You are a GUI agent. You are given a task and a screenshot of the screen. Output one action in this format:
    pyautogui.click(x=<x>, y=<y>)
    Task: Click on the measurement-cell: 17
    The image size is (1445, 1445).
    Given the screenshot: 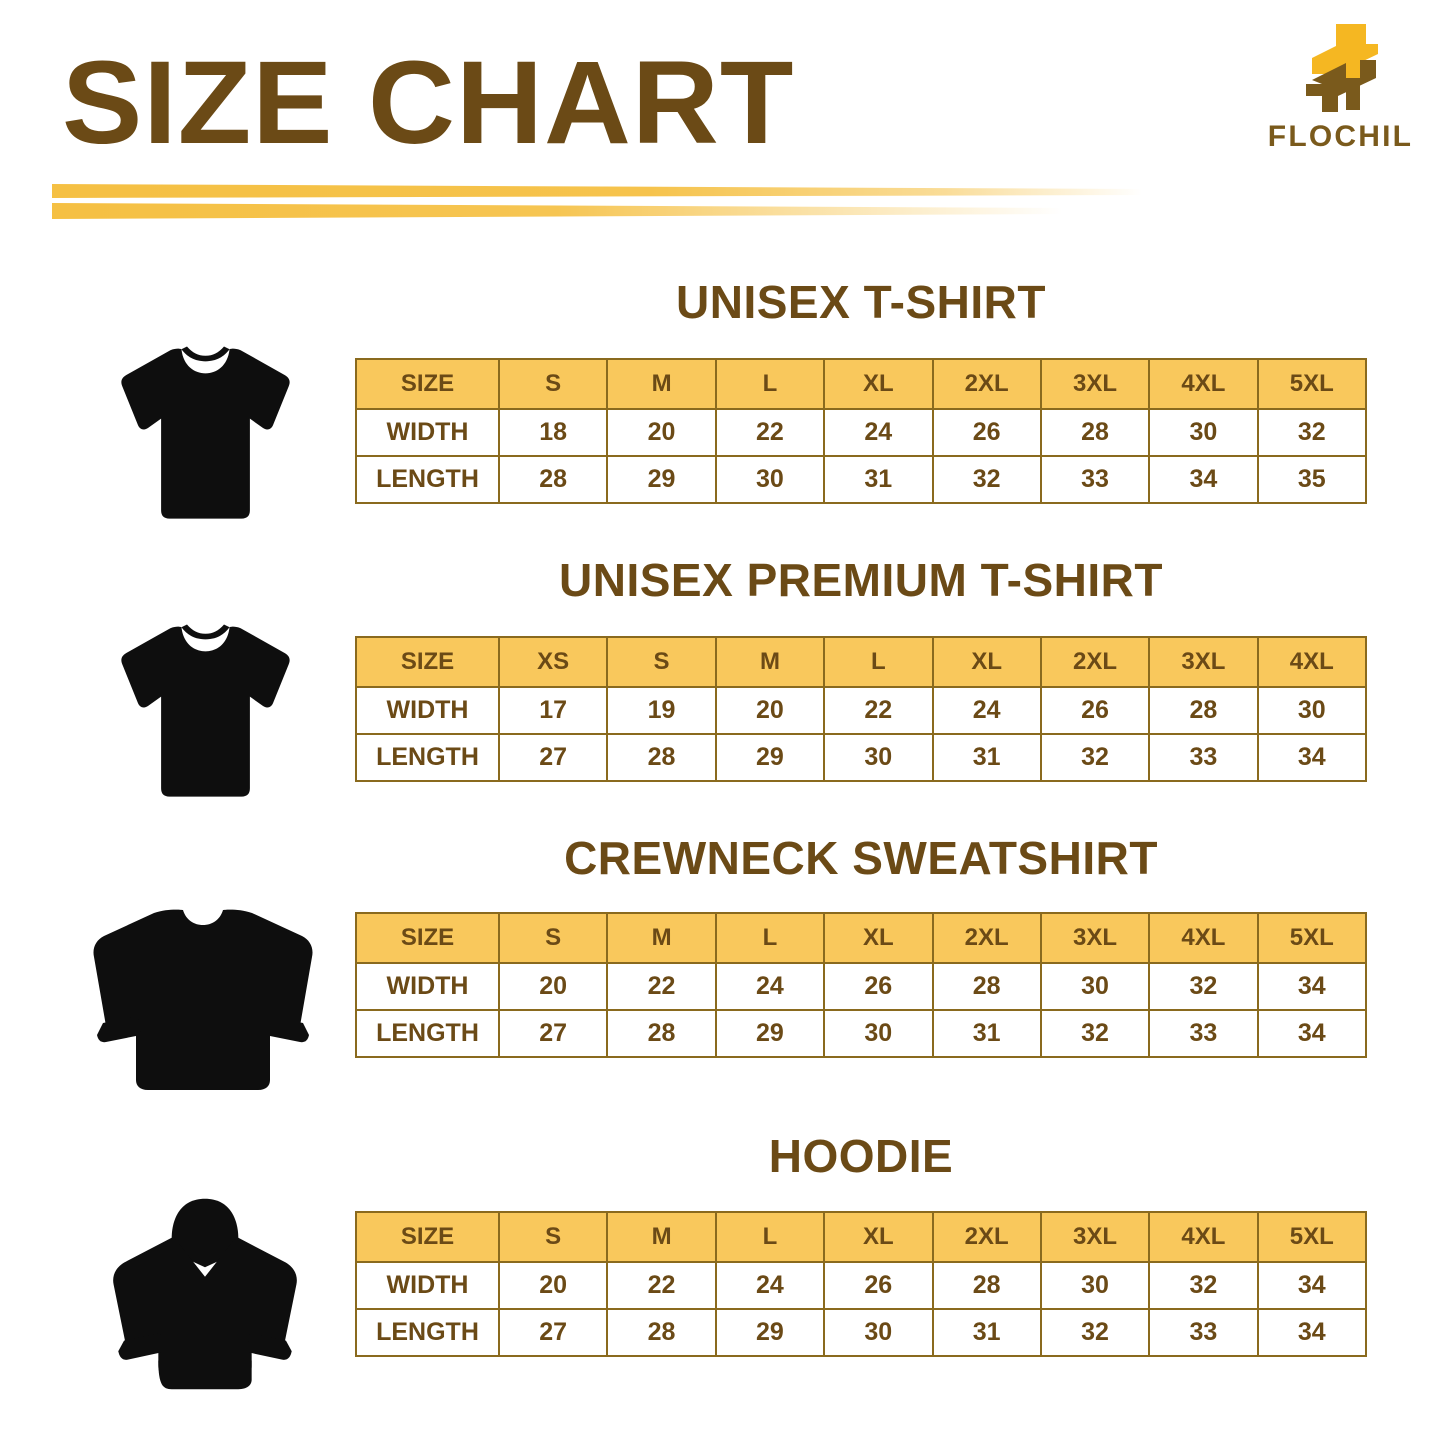 What is the action you would take?
    pyautogui.click(x=553, y=710)
    